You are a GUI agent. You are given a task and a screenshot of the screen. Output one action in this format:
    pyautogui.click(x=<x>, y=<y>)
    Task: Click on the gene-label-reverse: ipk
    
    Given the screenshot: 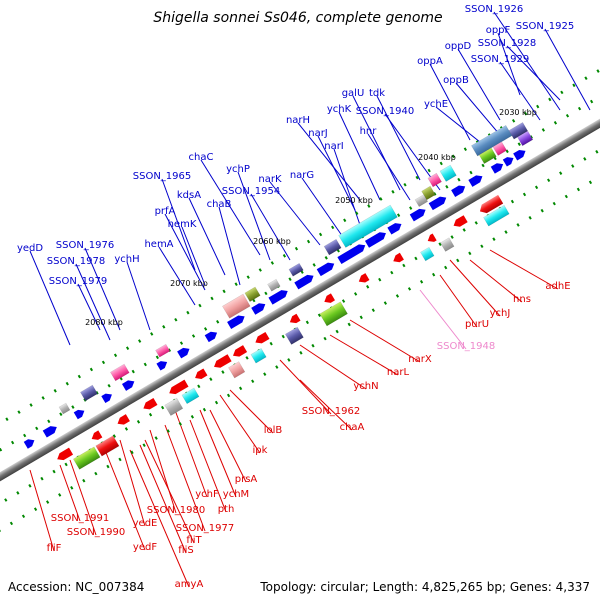 What is the action you would take?
    pyautogui.click(x=260, y=450)
    